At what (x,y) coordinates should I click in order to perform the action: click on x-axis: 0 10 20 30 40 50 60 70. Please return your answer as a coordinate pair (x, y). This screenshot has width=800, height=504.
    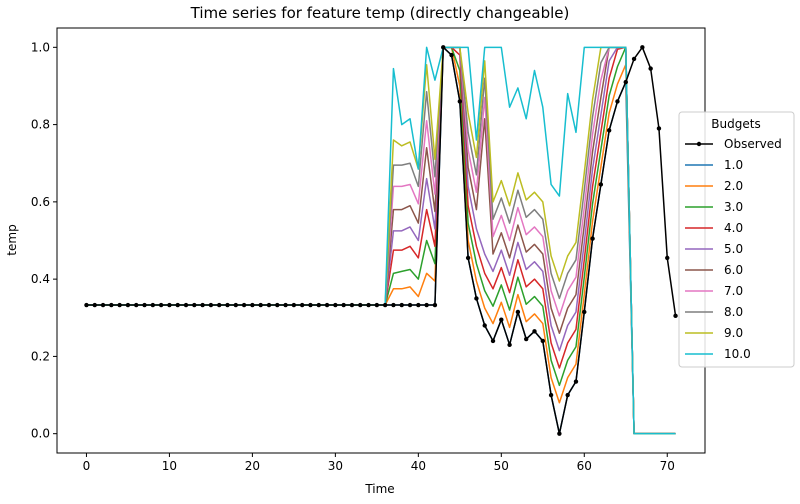
    Looking at the image, I should click on (379, 463).